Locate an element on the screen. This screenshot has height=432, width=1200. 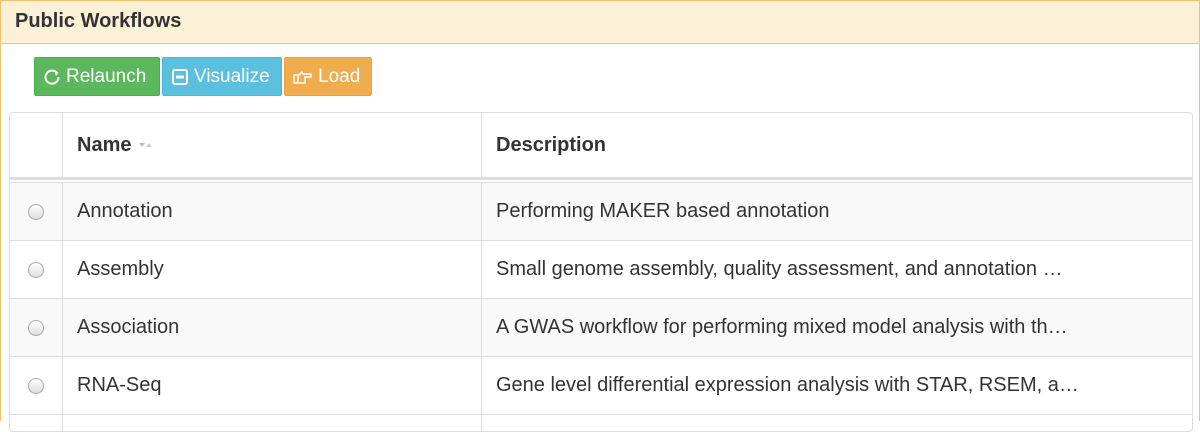
visualize-button: Visualize is located at coordinates (222, 76).